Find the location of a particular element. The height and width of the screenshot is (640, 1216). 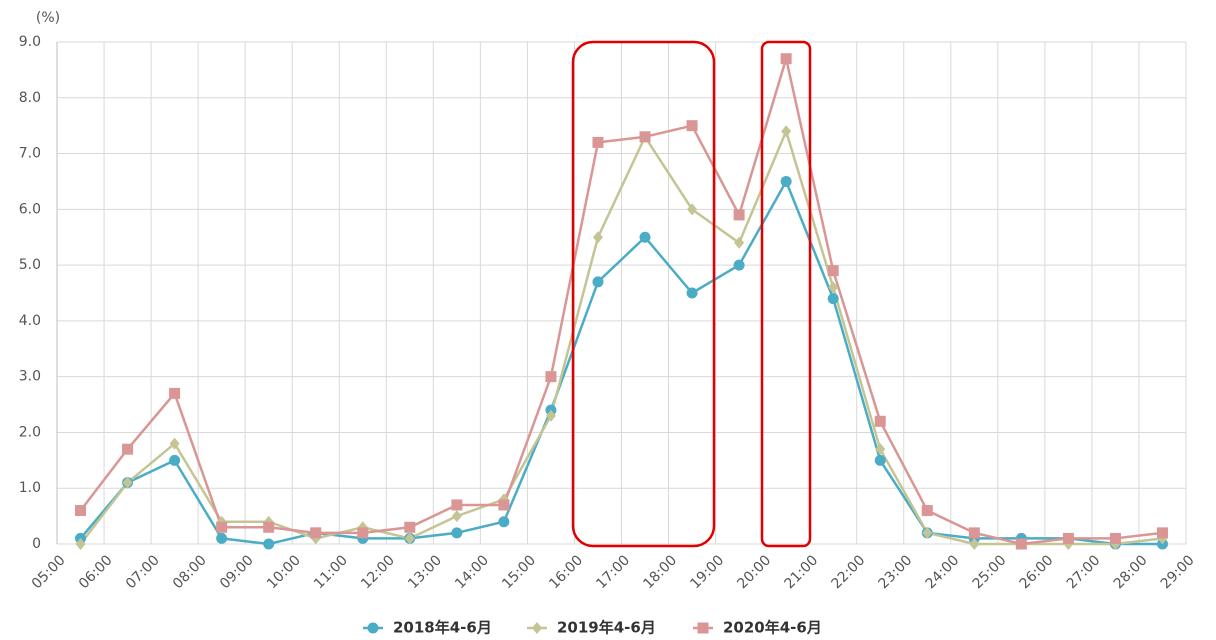

y-tick-label: 7.0 is located at coordinates (30, 154).